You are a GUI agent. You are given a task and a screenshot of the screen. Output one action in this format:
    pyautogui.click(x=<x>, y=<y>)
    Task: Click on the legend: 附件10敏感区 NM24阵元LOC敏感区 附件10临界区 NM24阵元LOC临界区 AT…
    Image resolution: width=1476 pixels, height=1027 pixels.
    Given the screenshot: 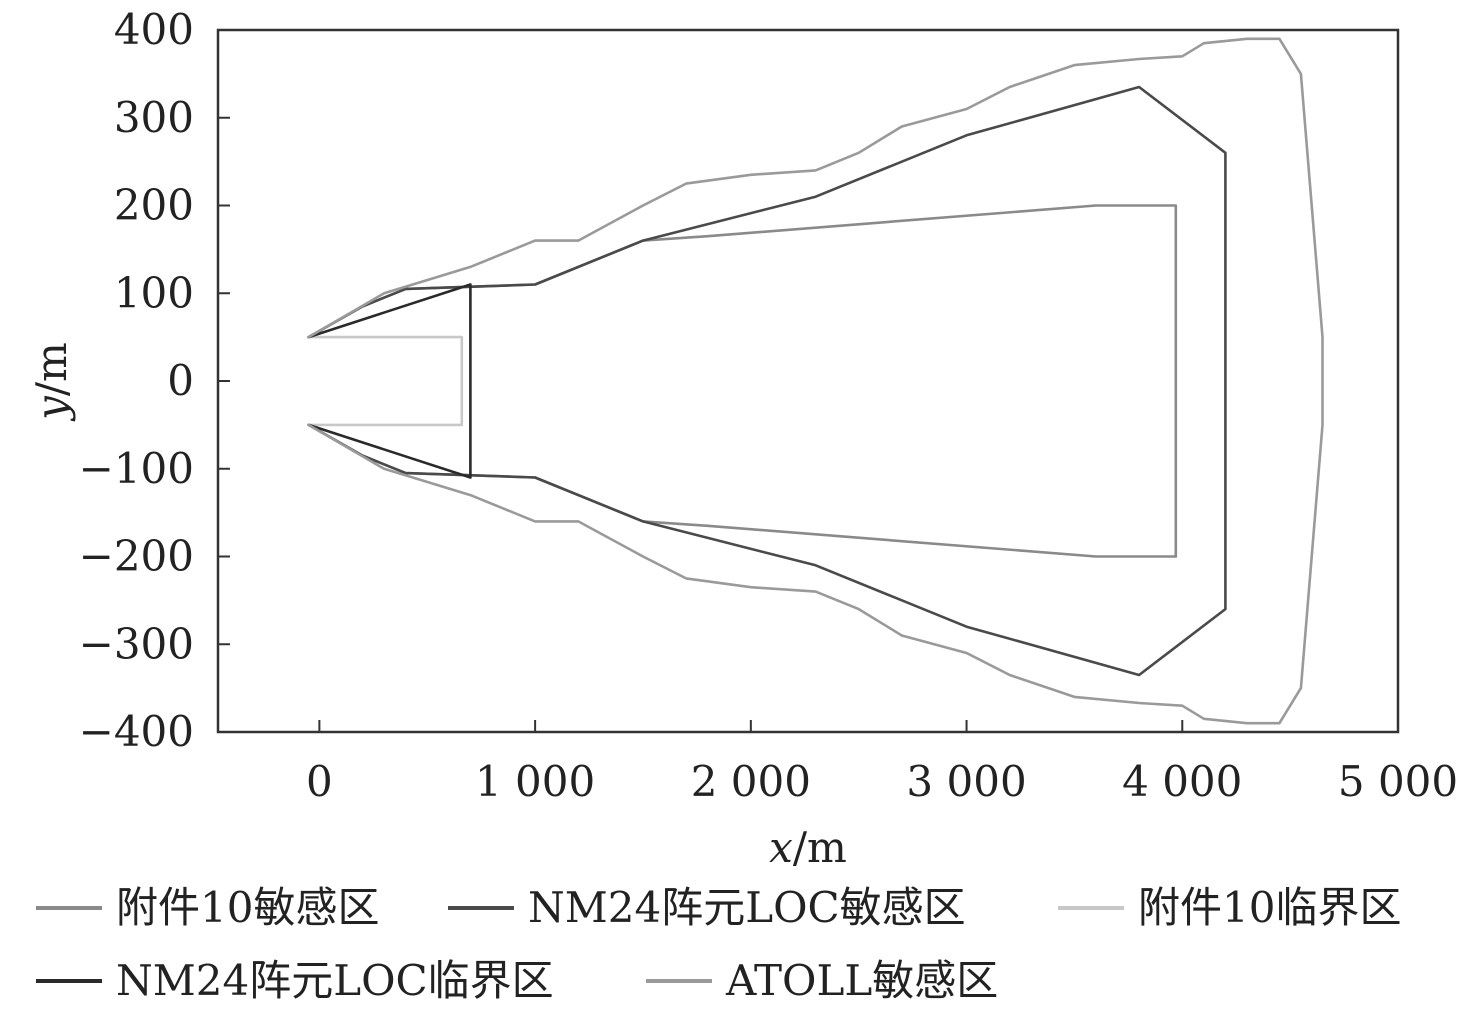 What is the action you would take?
    pyautogui.click(x=718, y=944)
    